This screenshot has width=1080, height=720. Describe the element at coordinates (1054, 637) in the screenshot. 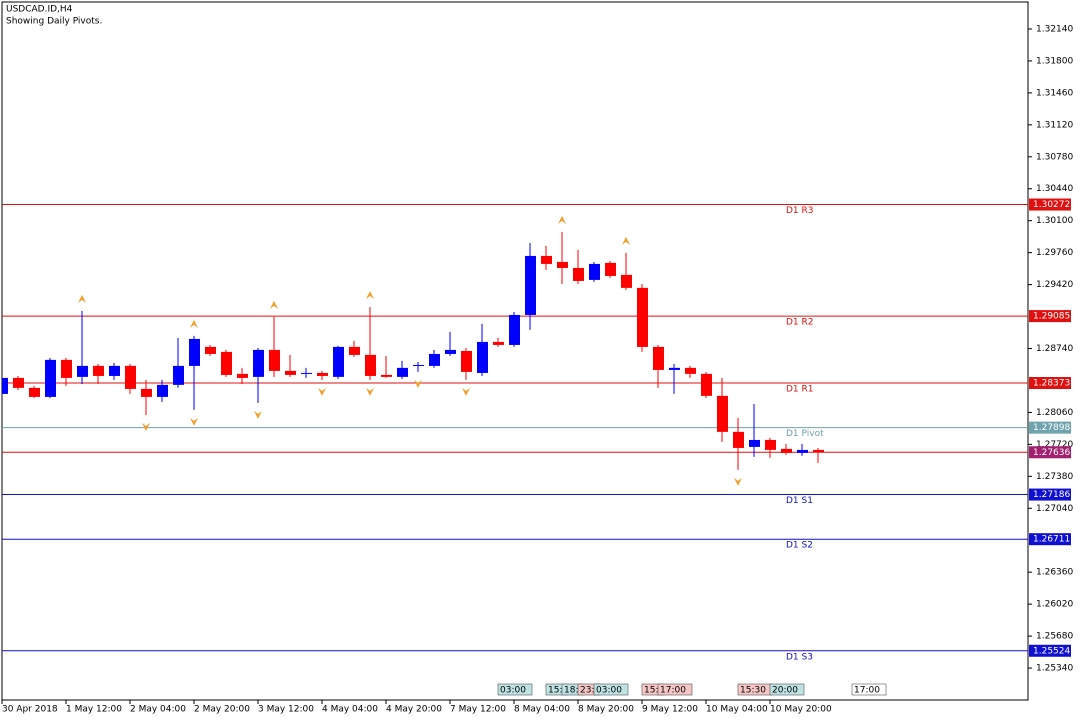

I see `y-tick-label: 1.25680` at that location.